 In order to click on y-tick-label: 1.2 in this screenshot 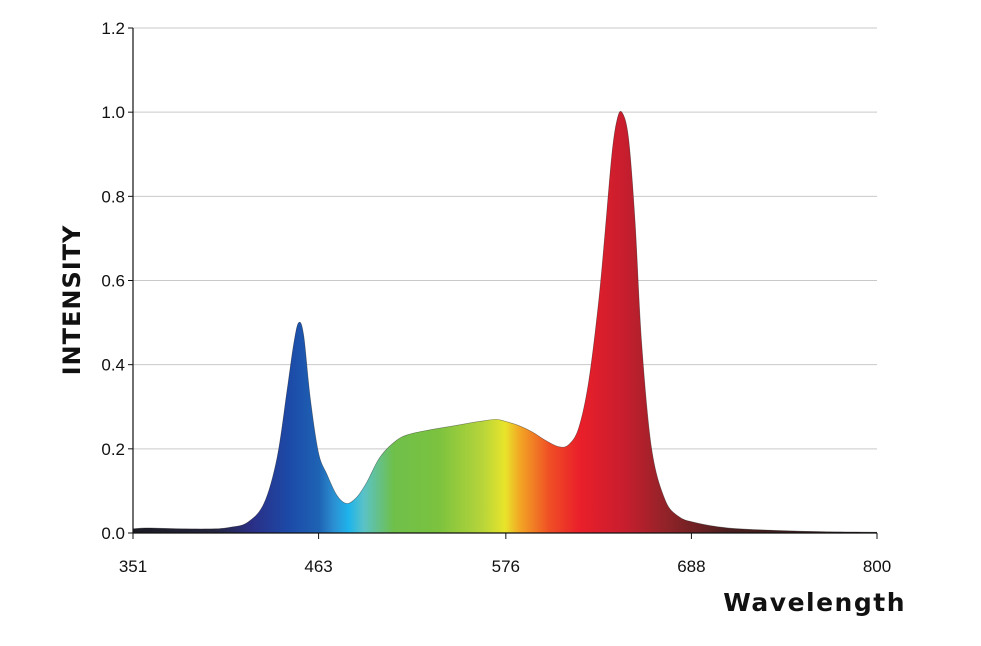, I will do `click(113, 28)`.